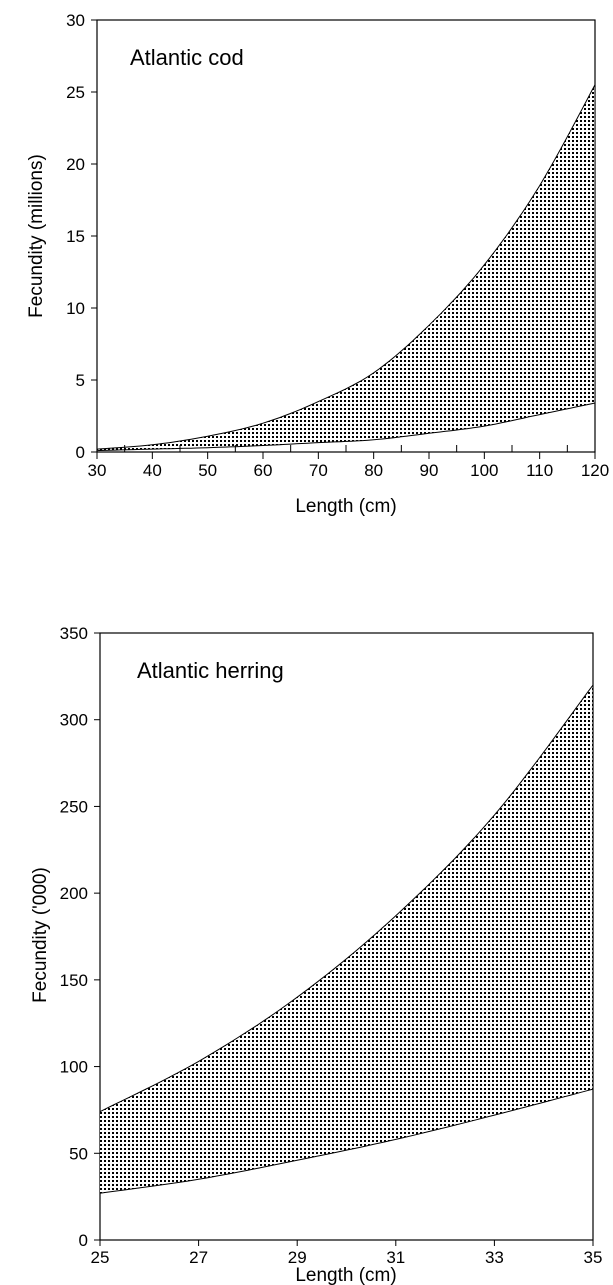 Image resolution: width=613 pixels, height=1285 pixels. What do you see at coordinates (75, 92) in the screenshot?
I see `y-tick-label: 25` at bounding box center [75, 92].